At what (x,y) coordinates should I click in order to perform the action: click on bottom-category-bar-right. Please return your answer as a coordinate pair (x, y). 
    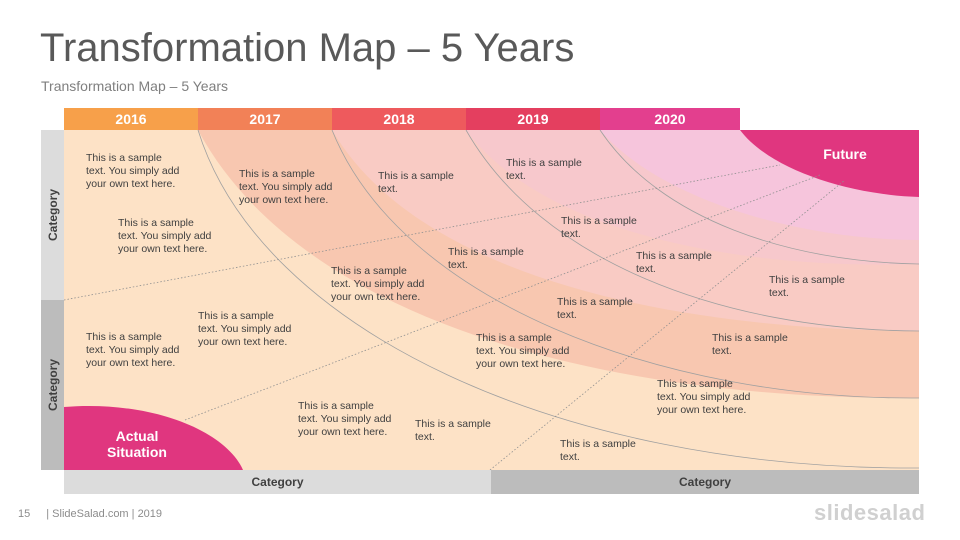
    Looking at the image, I should click on (705, 482).